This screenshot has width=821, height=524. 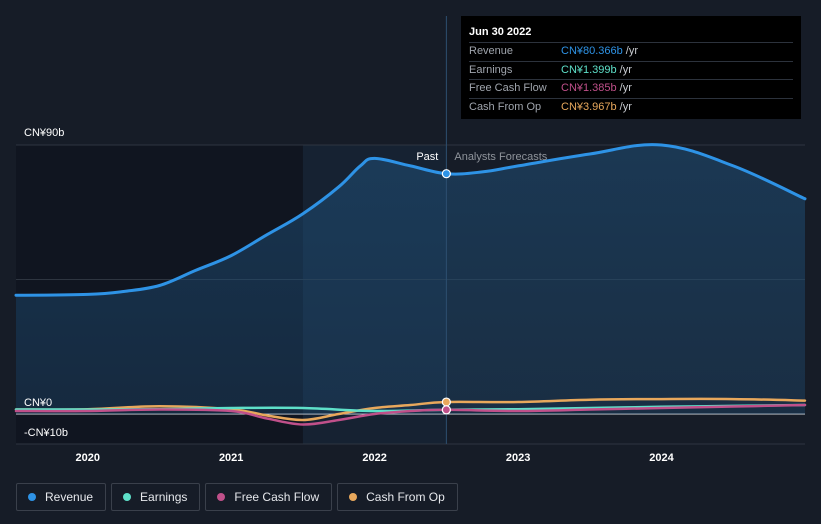 What do you see at coordinates (518, 458) in the screenshot?
I see `x-tick-label: 2023` at bounding box center [518, 458].